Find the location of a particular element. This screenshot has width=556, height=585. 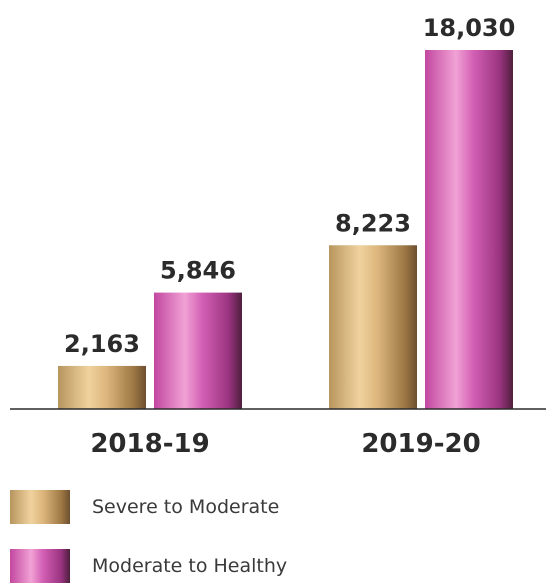

magenta-swatch-icon is located at coordinates (40, 566).